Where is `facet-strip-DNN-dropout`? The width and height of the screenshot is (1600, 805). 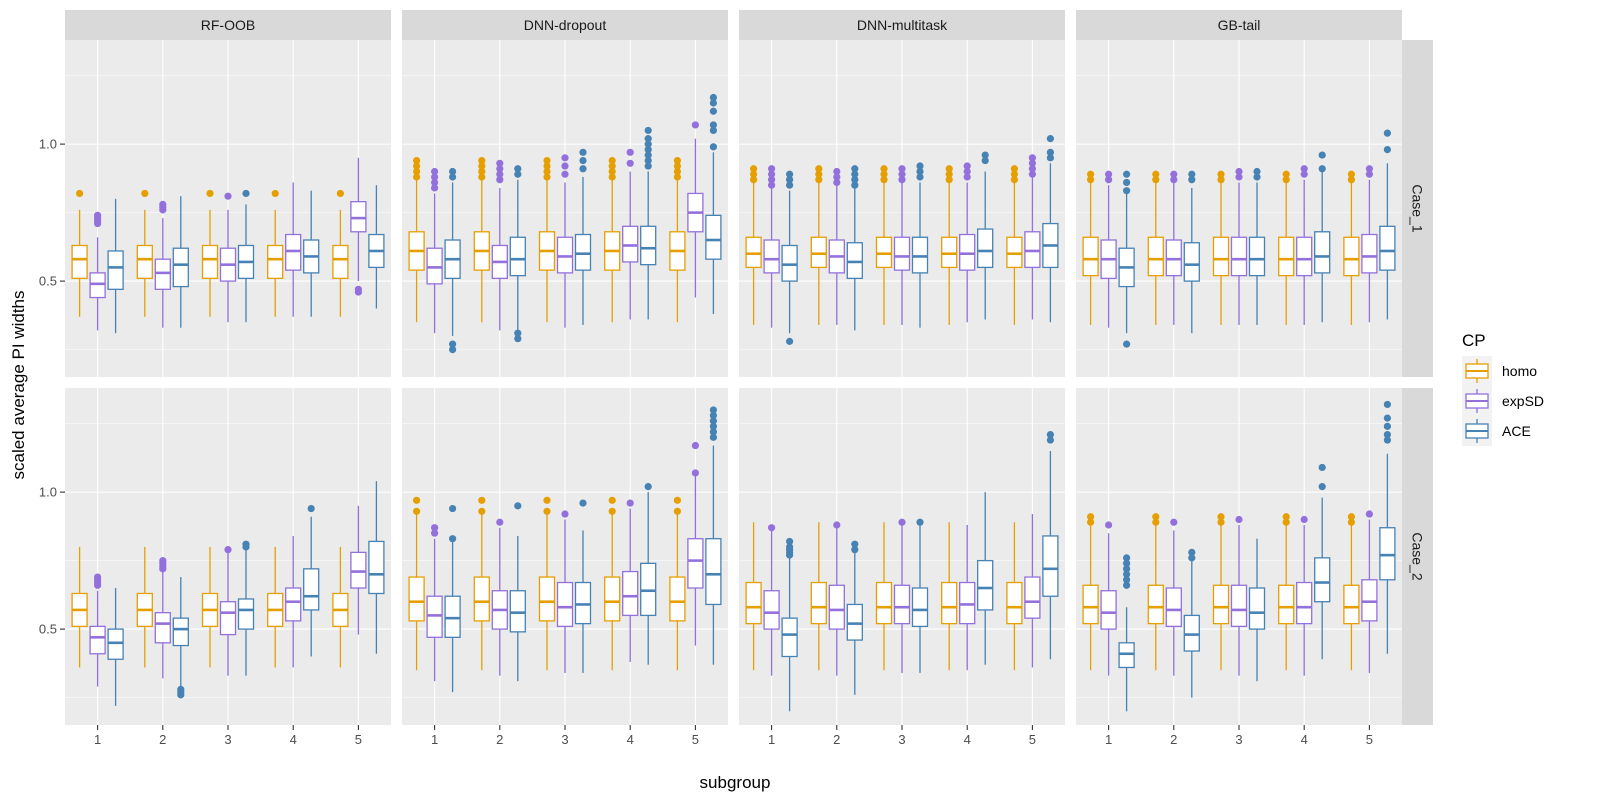 facet-strip-DNN-dropout is located at coordinates (565, 25).